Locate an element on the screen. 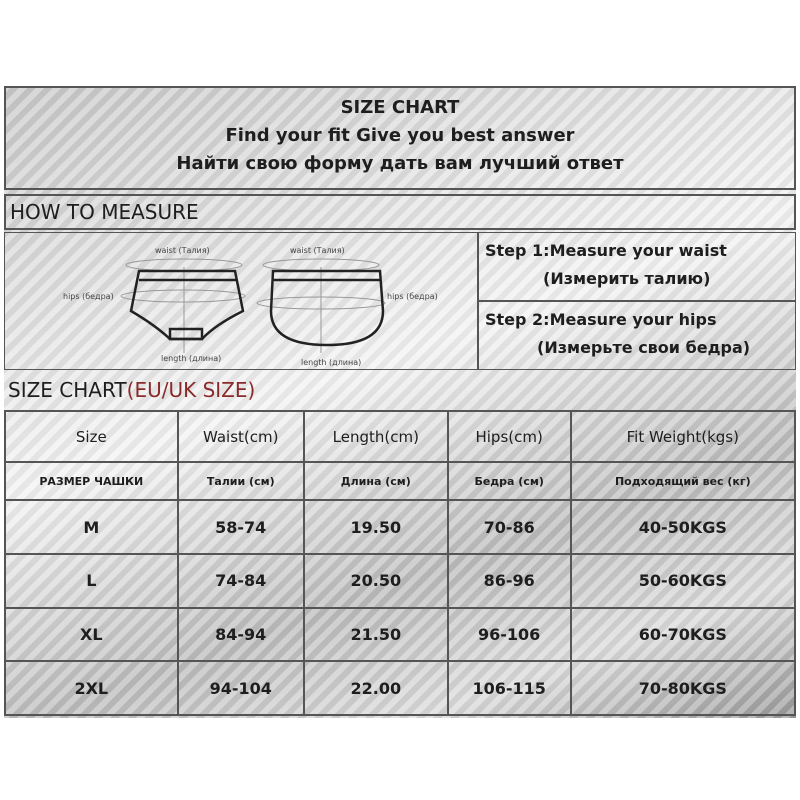 Image resolution: width=800 pixels, height=800 pixels. subheader-cell: РАЗМЕР ЧАШКИ is located at coordinates (91, 481).